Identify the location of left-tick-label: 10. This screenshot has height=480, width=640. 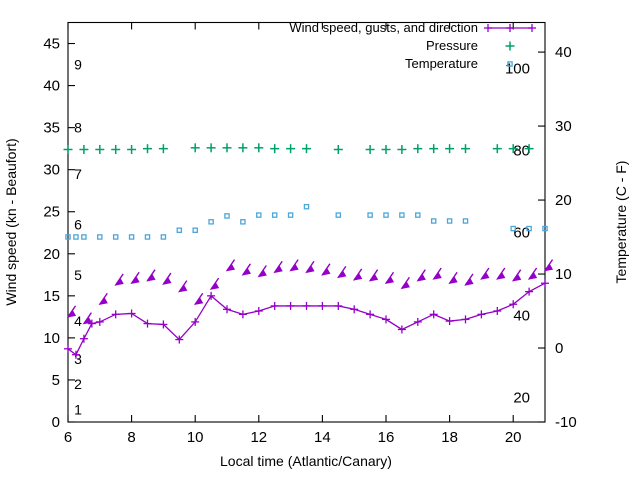
(51, 338).